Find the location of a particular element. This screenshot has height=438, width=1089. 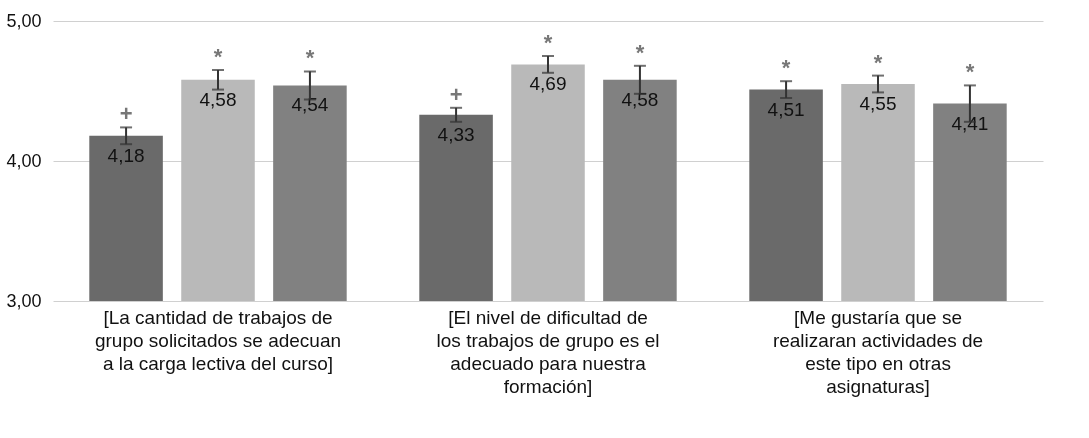

data-label: 4,33 is located at coordinates (456, 134).